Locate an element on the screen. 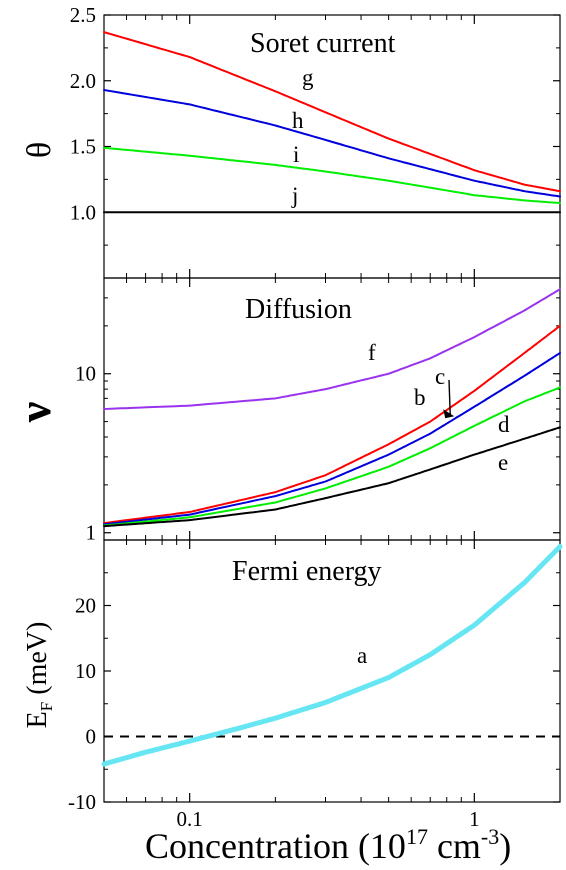 The image size is (566, 870). annotation-arrow-c is located at coordinates (449, 397).